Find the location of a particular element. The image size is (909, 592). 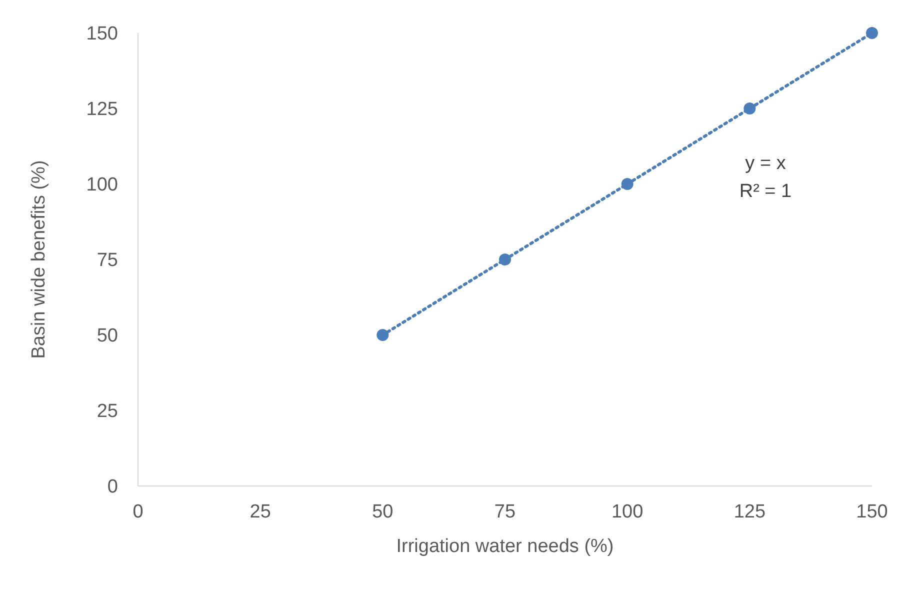

x-tick-label: 150 is located at coordinates (872, 511).